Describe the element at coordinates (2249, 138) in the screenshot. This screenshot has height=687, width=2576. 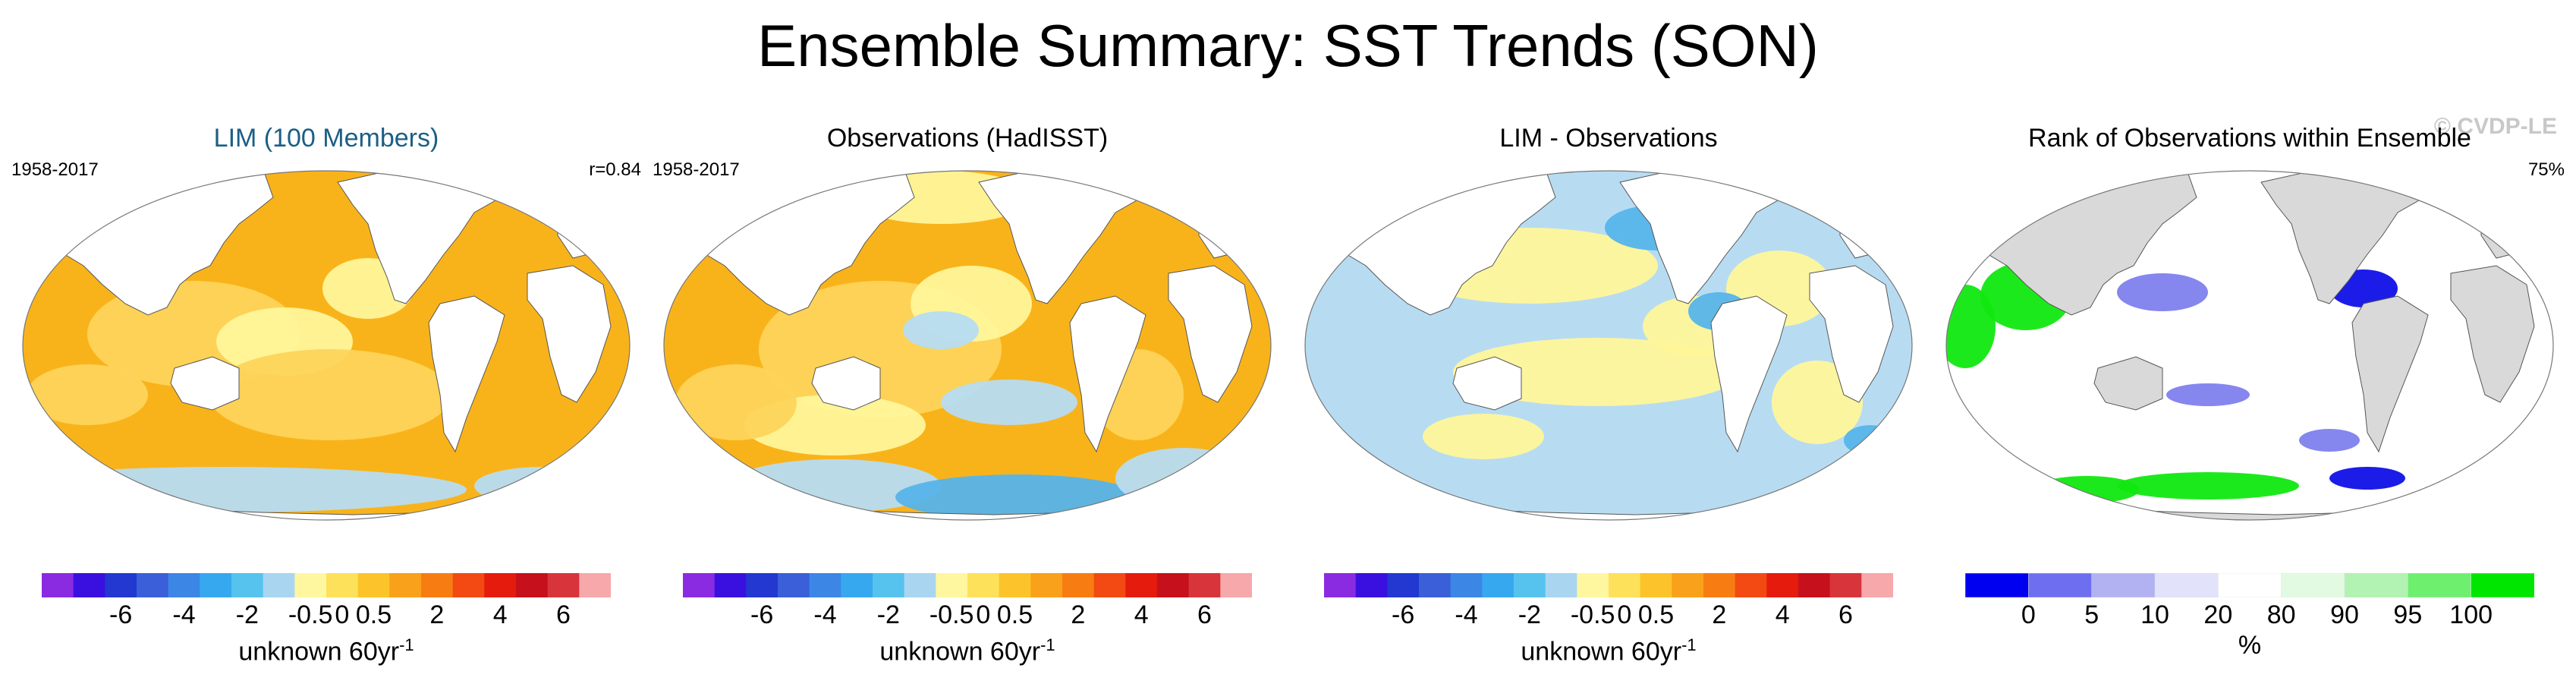
I see `panel-title: Rank of Observations within Ensemble` at that location.